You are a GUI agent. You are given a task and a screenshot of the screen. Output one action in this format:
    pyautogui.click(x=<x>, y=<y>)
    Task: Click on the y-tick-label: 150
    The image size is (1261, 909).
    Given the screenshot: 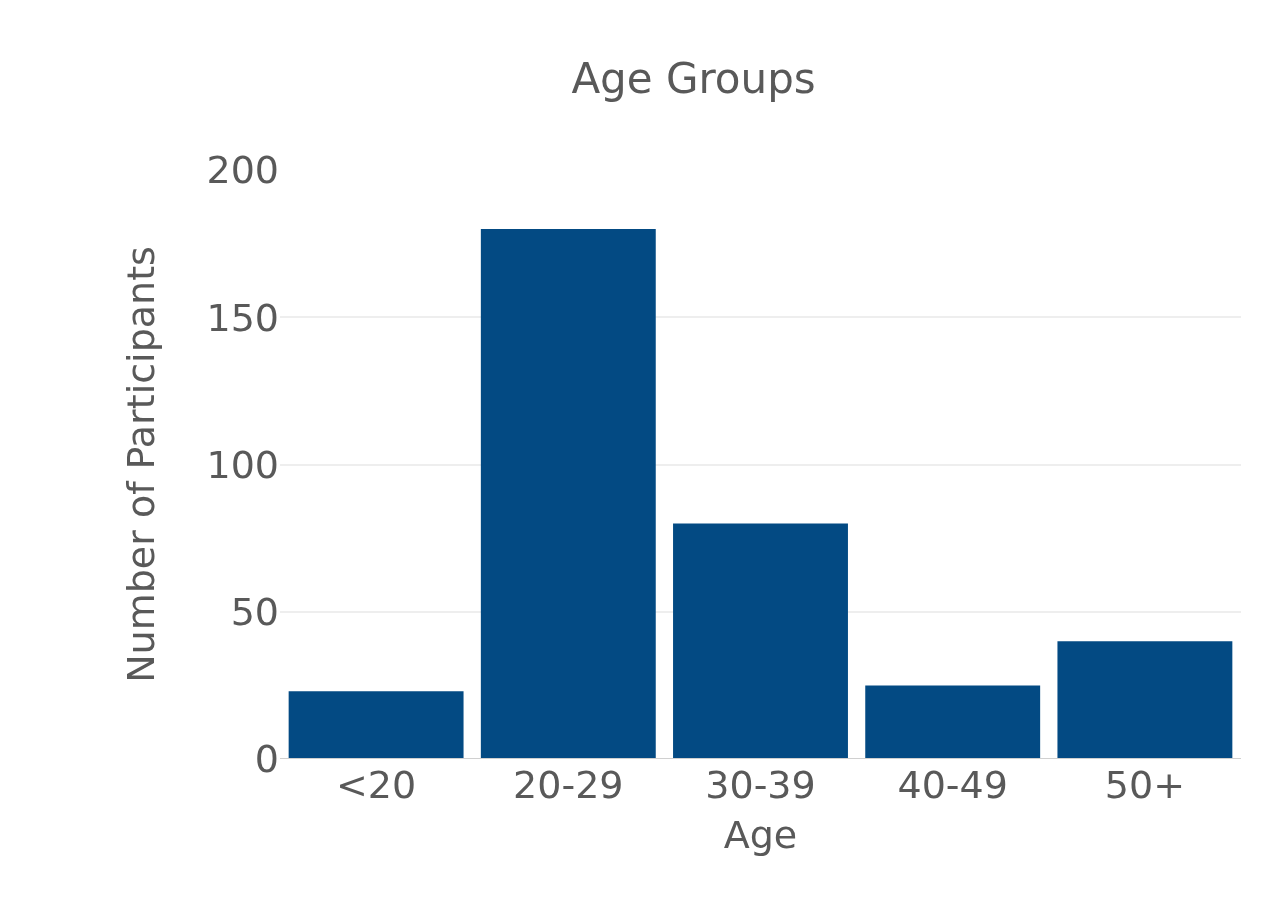 What is the action you would take?
    pyautogui.click(x=242, y=317)
    